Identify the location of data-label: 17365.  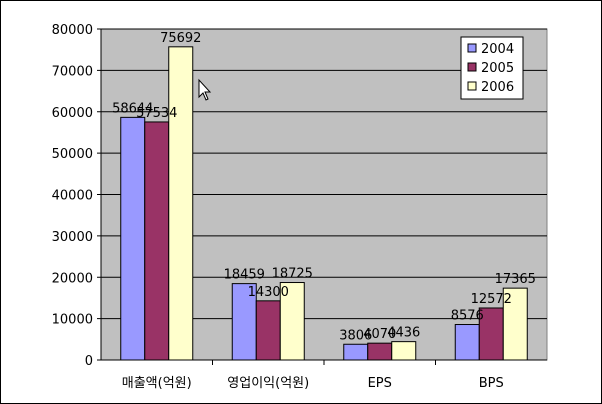
(515, 279).